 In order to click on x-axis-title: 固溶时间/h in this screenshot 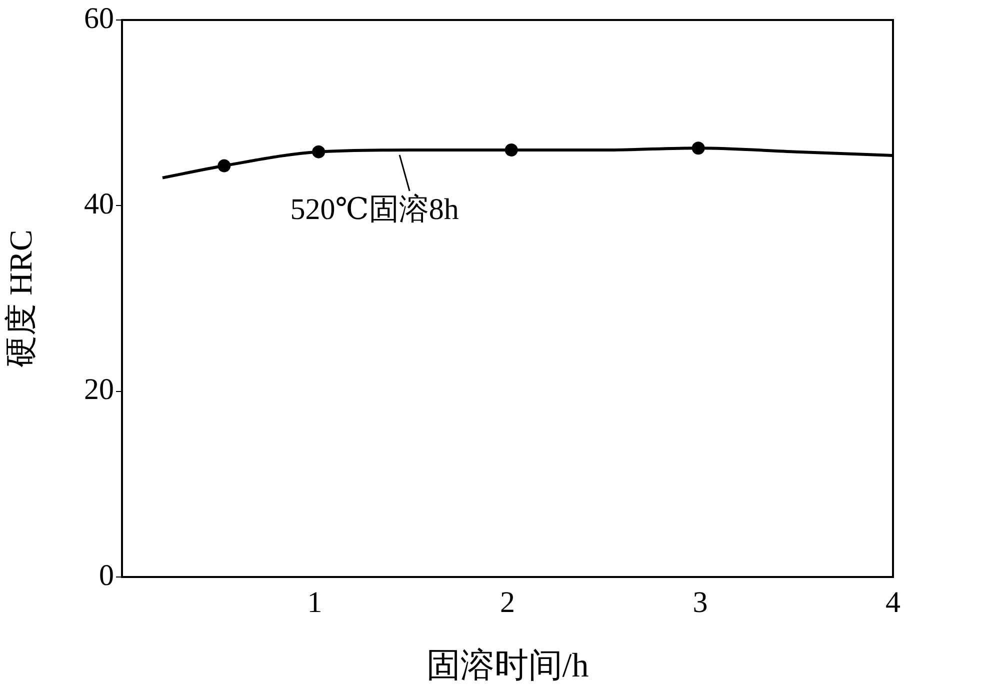, I will do `click(507, 666)`.